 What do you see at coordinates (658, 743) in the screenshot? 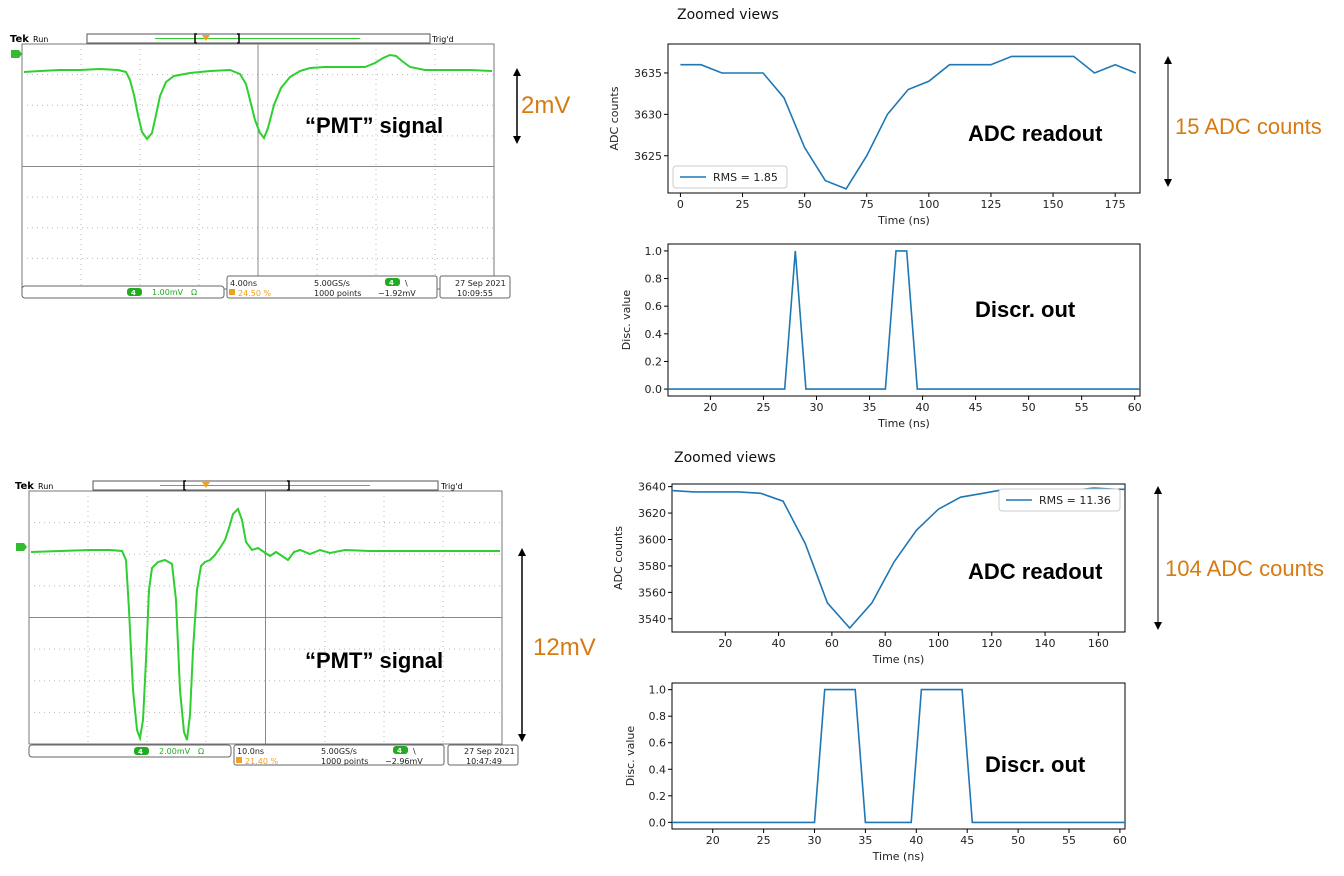
I see `y-tick-label: 0.6` at bounding box center [658, 743].